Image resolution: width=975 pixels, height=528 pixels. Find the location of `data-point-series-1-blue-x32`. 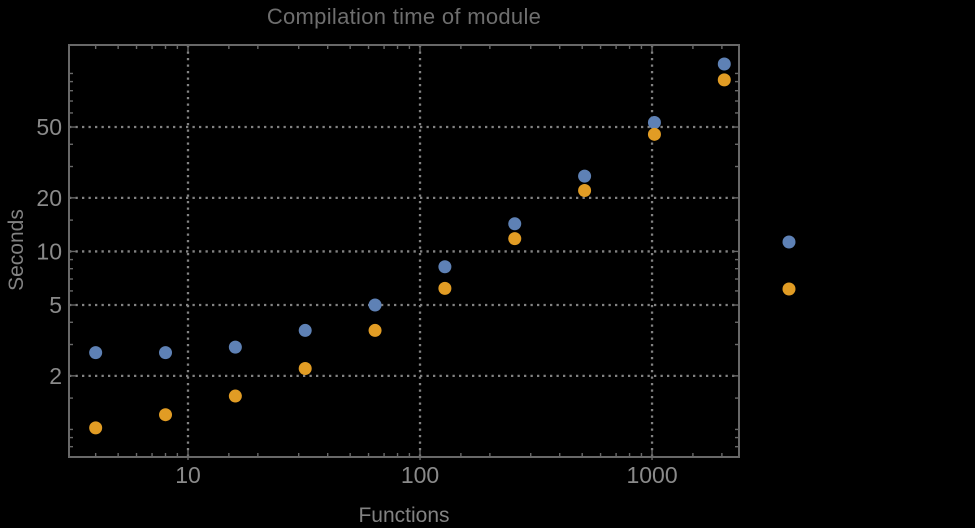

data-point-series-1-blue-x32 is located at coordinates (305, 330).